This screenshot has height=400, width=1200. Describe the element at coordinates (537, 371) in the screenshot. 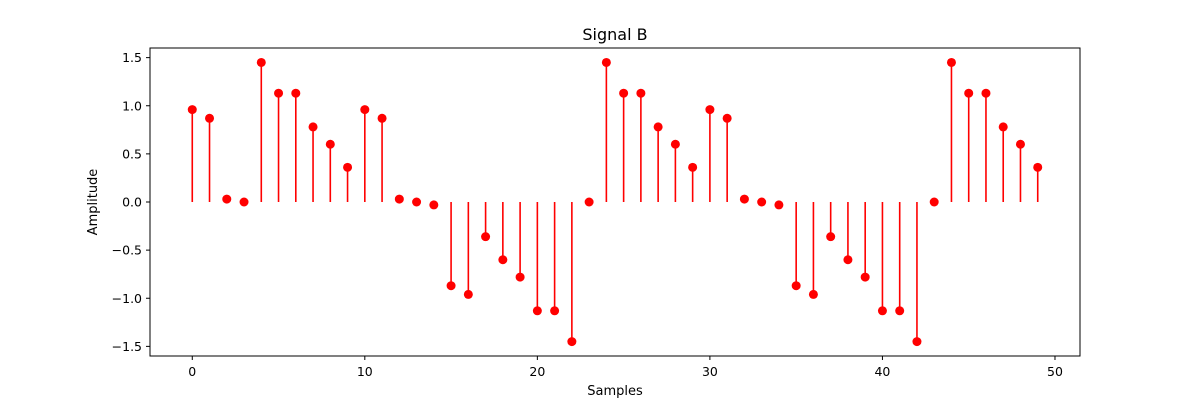

I see `x-tick-label: 20` at that location.